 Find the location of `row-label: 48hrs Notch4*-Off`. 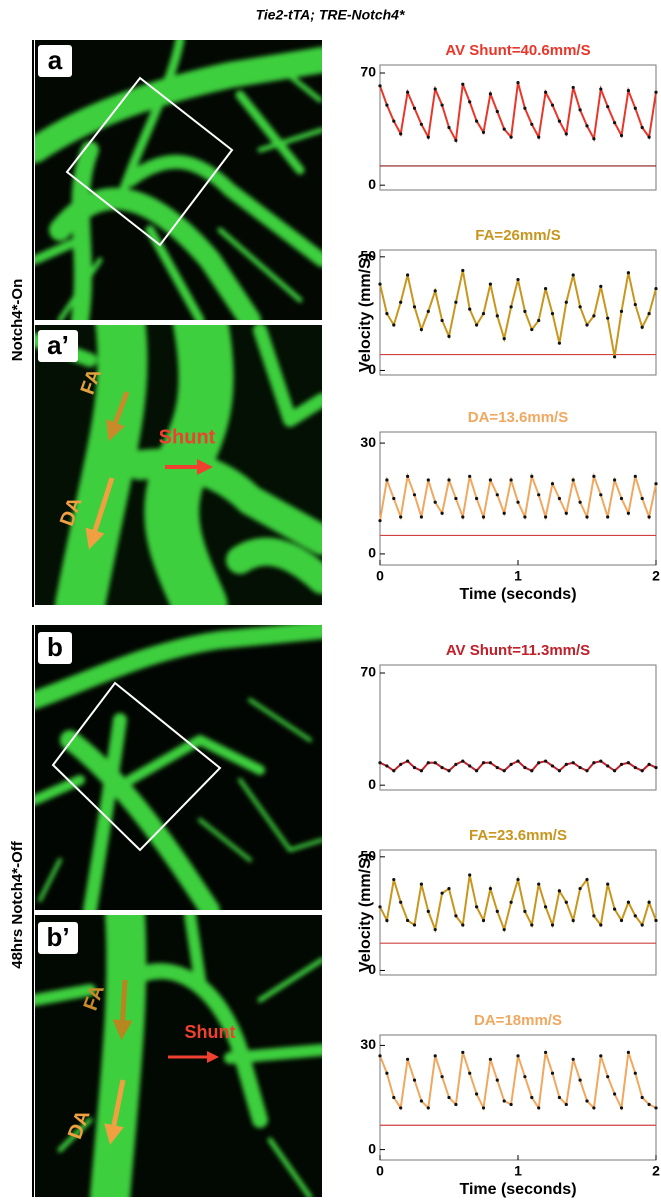

row-label: 48hrs Notch4*-Off is located at coordinates (17, 904).